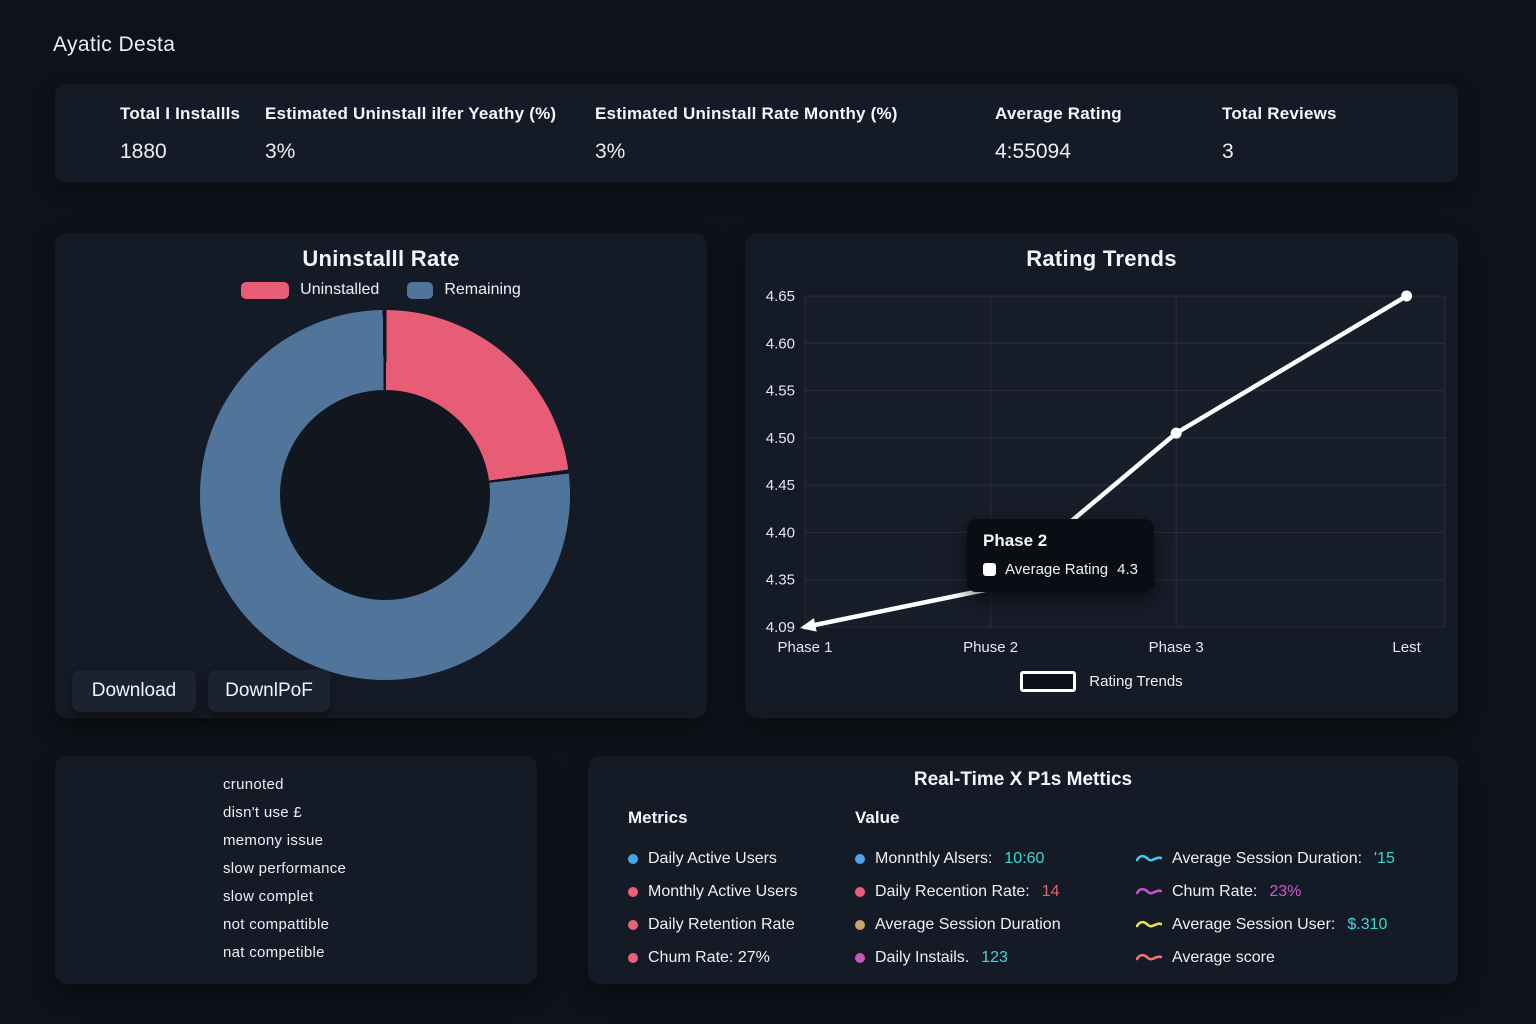 The image size is (1536, 1024). I want to click on stat-total-installs: Total I Installls 1880, so click(180, 134).